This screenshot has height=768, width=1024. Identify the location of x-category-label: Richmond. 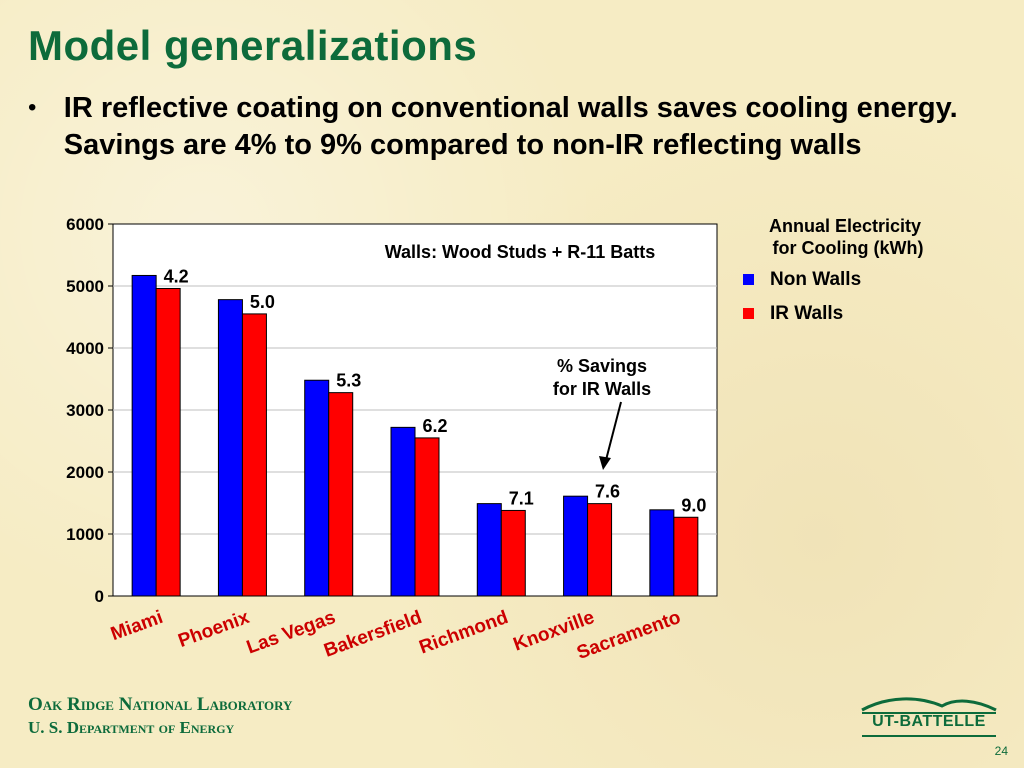
(464, 633).